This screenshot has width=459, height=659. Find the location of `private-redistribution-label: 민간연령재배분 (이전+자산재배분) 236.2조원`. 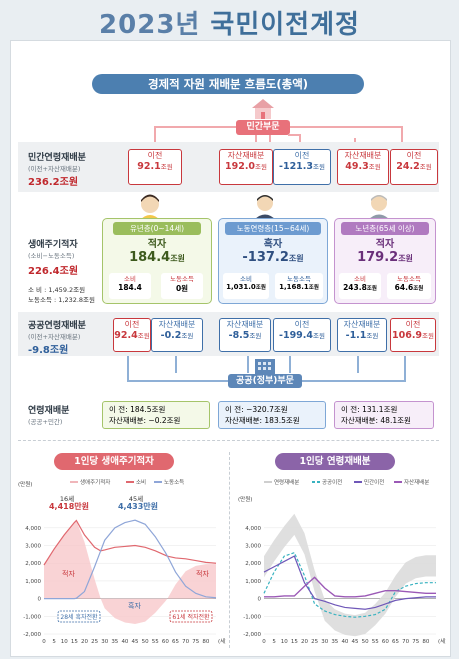

private-redistribution-label: 민간연령재배분 (이전+자산재배분) 236.2조원 is located at coordinates (73, 169).